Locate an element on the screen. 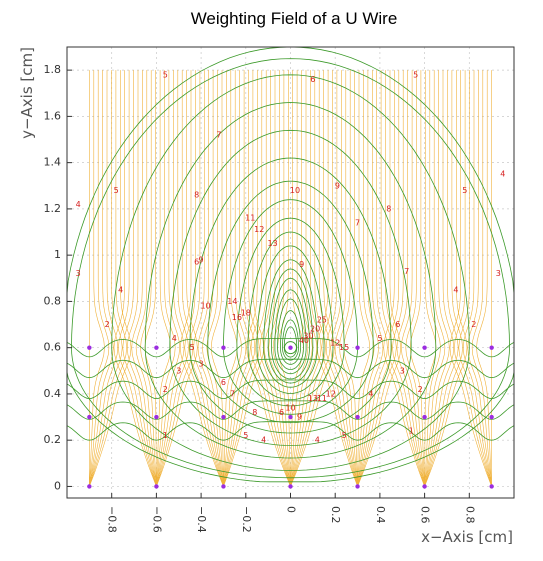  y-tick-label: 0.4 is located at coordinates (53, 393).